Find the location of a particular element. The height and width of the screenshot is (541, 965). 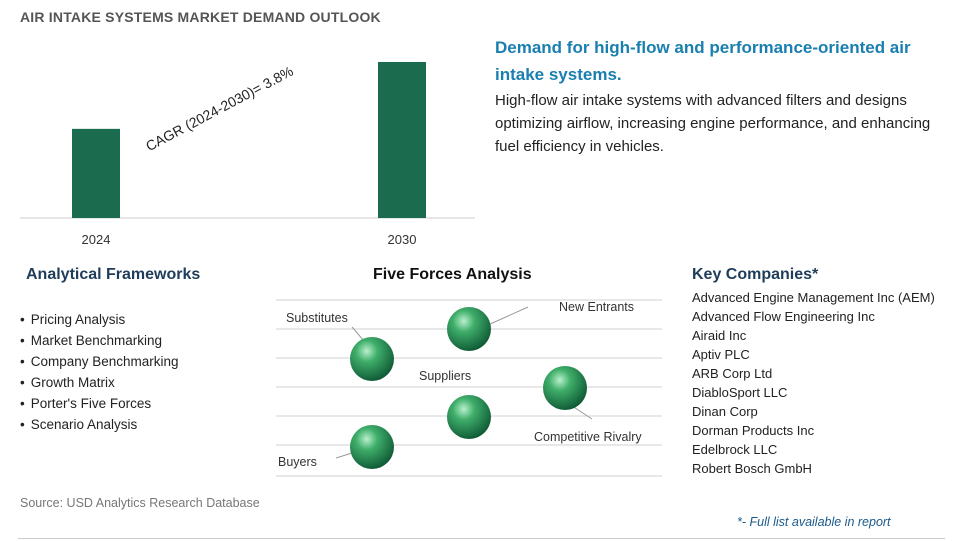

company-item: Edelbrock LLC is located at coordinates (735, 449).